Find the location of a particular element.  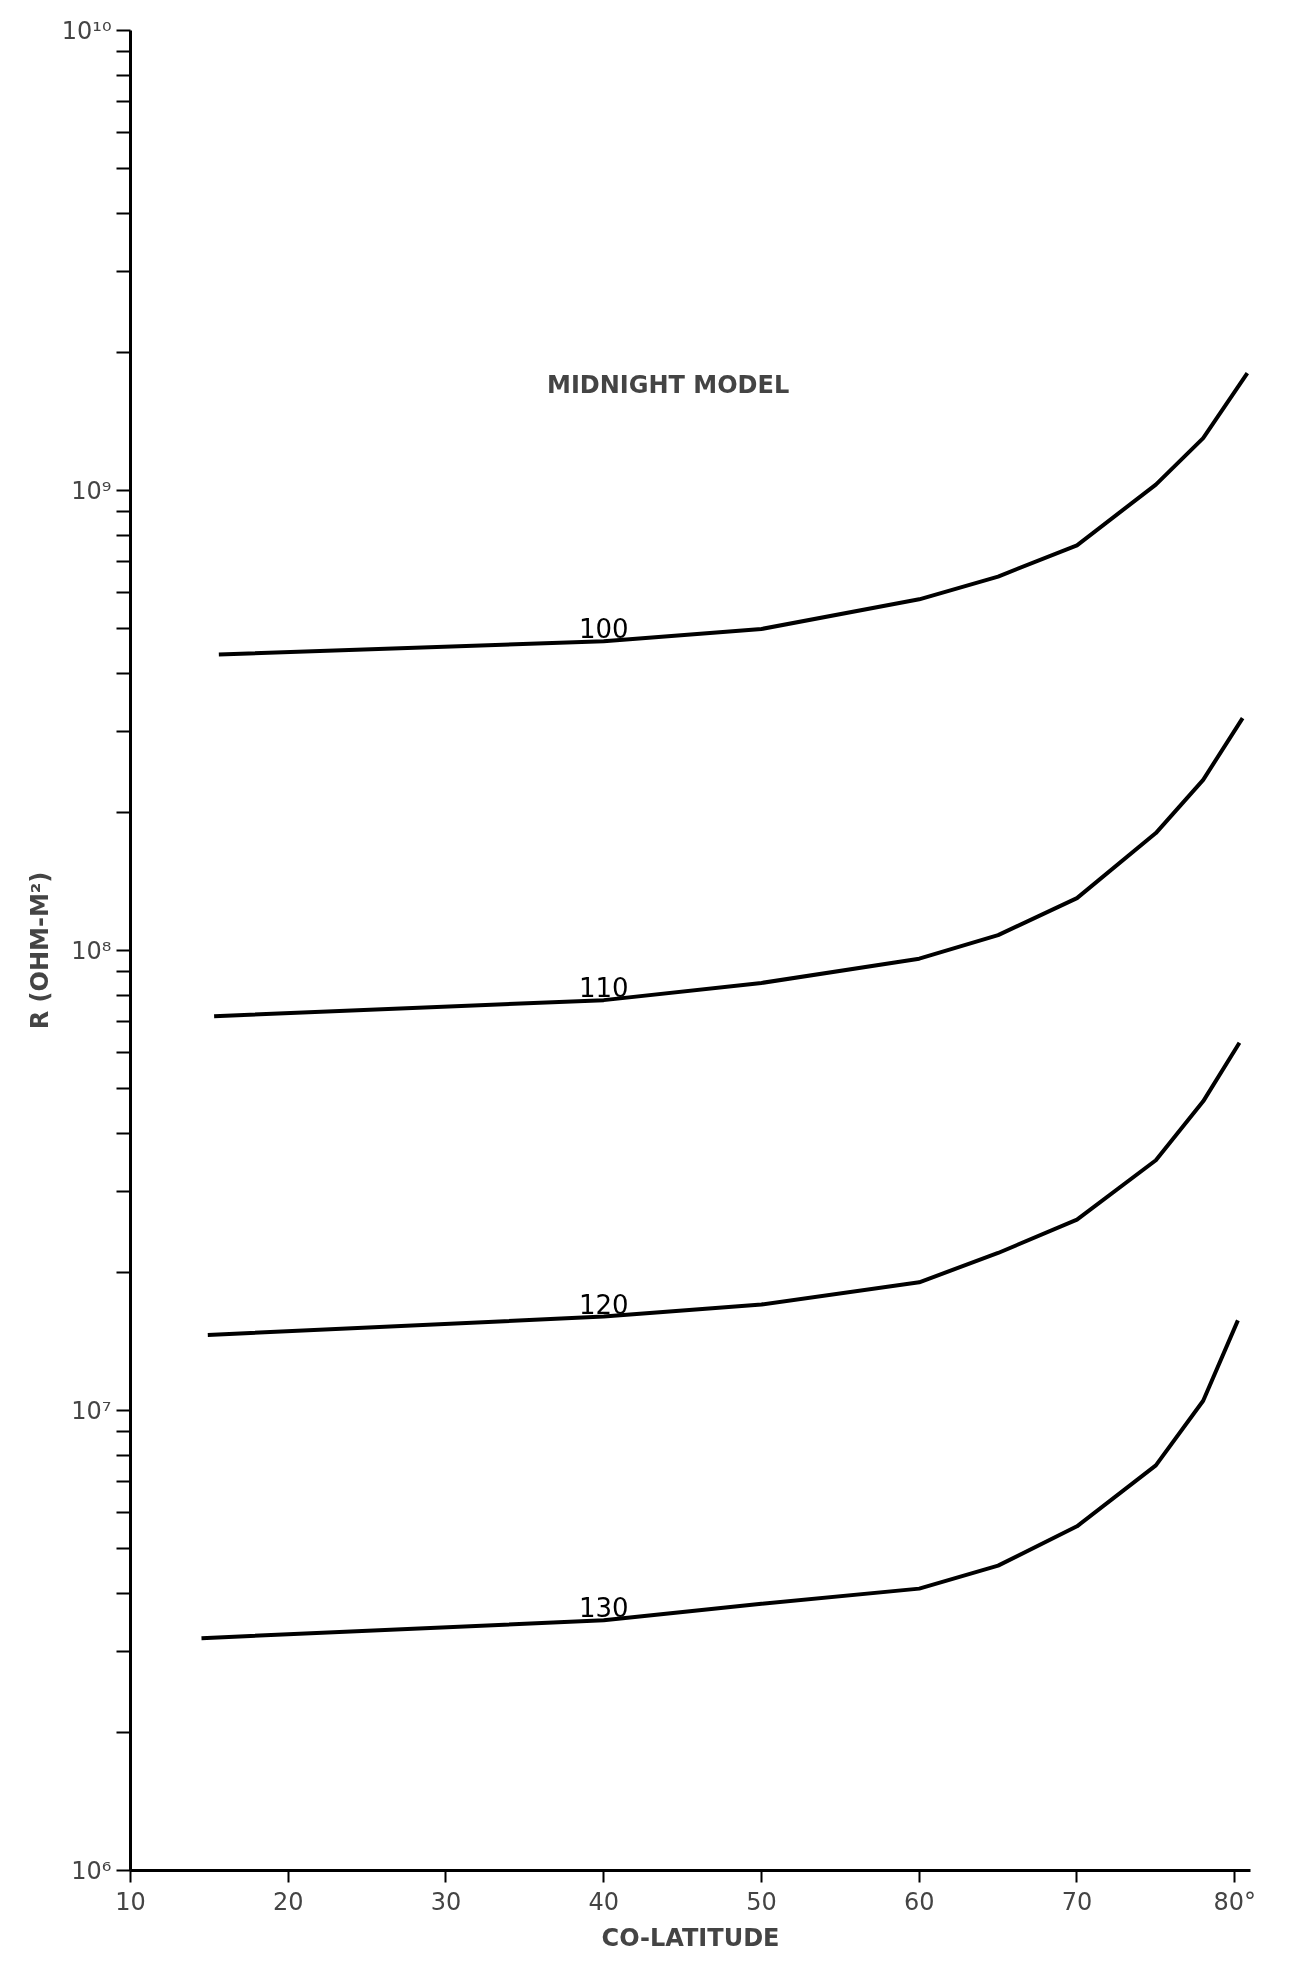

y-tick-label: 10⁷ is located at coordinates (91, 1410).